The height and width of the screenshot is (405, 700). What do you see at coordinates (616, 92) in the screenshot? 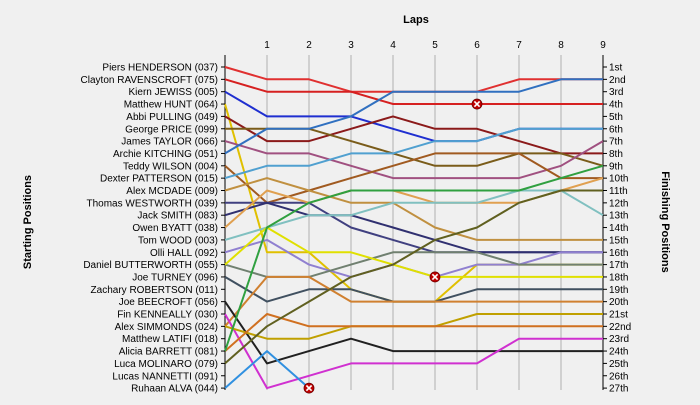
I see `finish-label-3rd: 3rd` at bounding box center [616, 92].